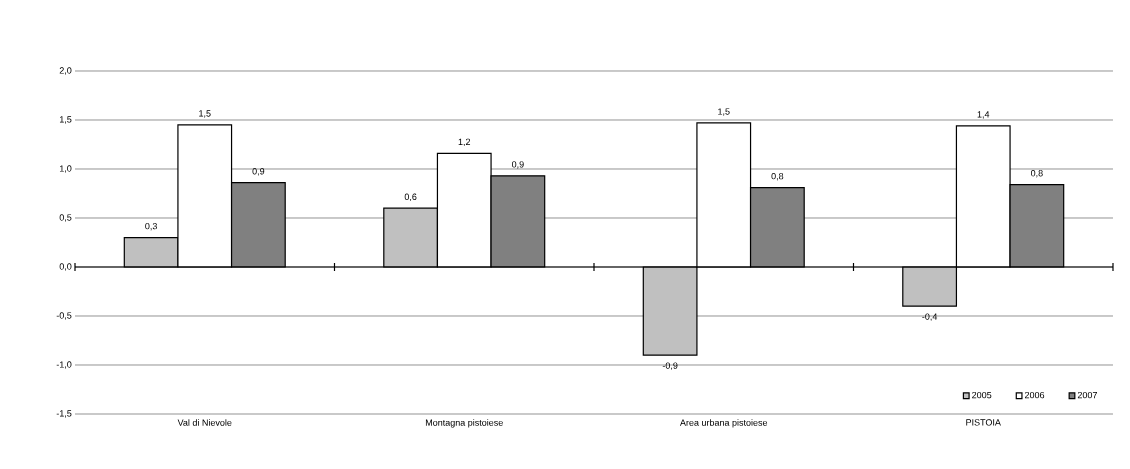 This screenshot has height=469, width=1130. Describe the element at coordinates (1035, 395) in the screenshot. I see `legend-label: 2006` at that location.